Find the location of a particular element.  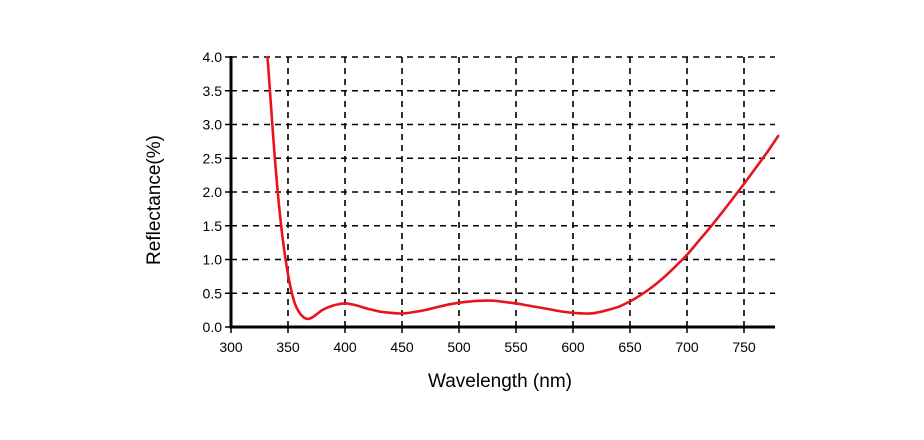

x-tick-label-700: 700 is located at coordinates (687, 347).